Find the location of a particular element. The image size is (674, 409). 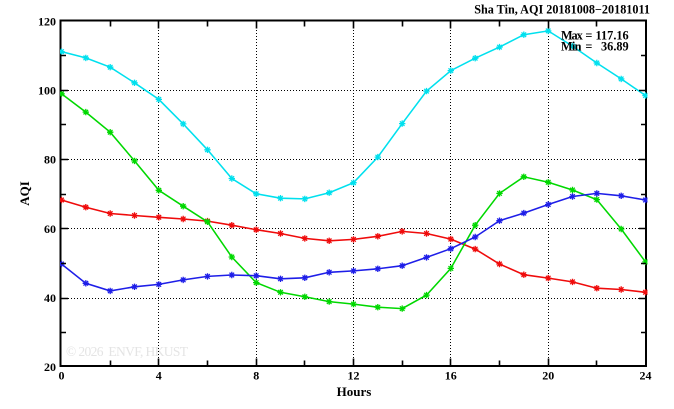

svg-text: Hours is located at coordinates (354, 391).